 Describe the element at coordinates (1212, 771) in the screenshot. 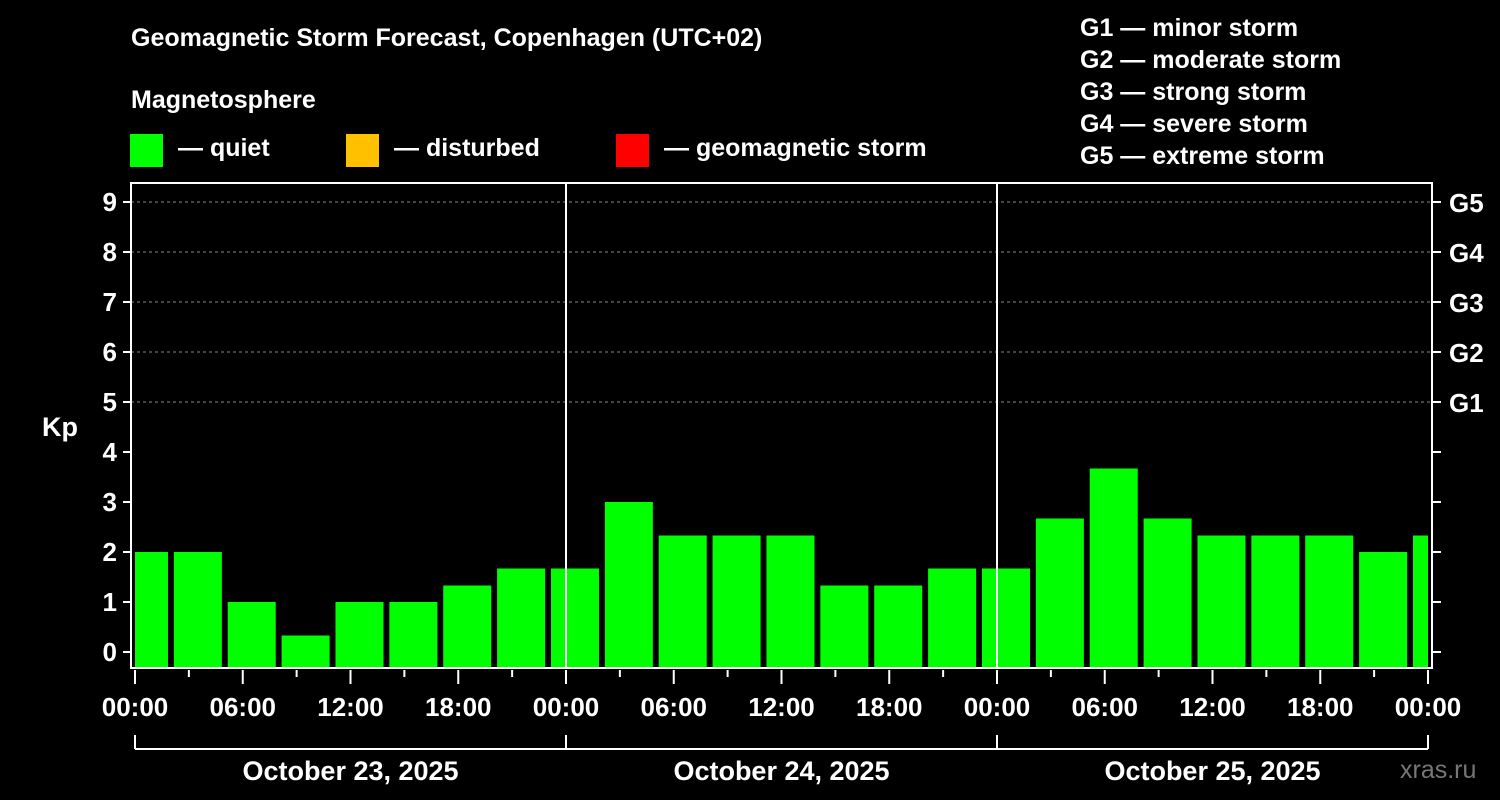

I see `date-label: October 25, 2025` at that location.